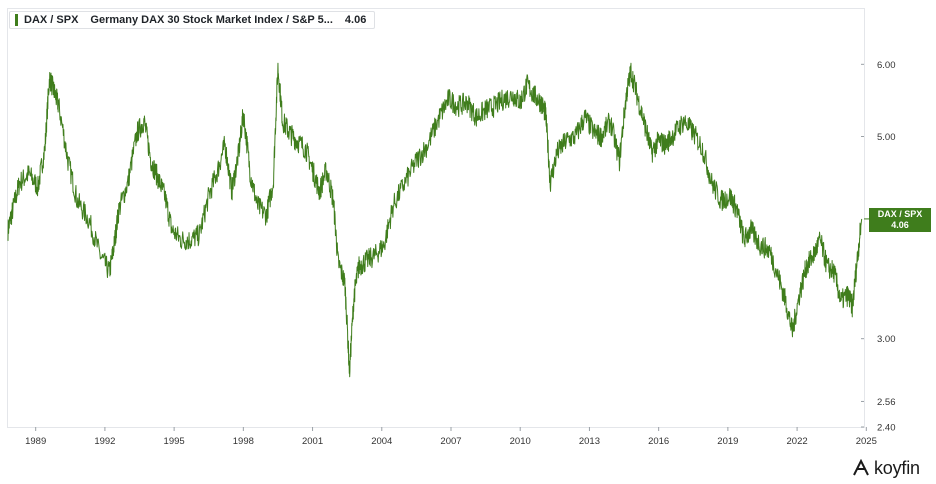 The width and height of the screenshot is (936, 484). Describe the element at coordinates (312, 441) in the screenshot. I see `x-tick-label: 2001` at that location.